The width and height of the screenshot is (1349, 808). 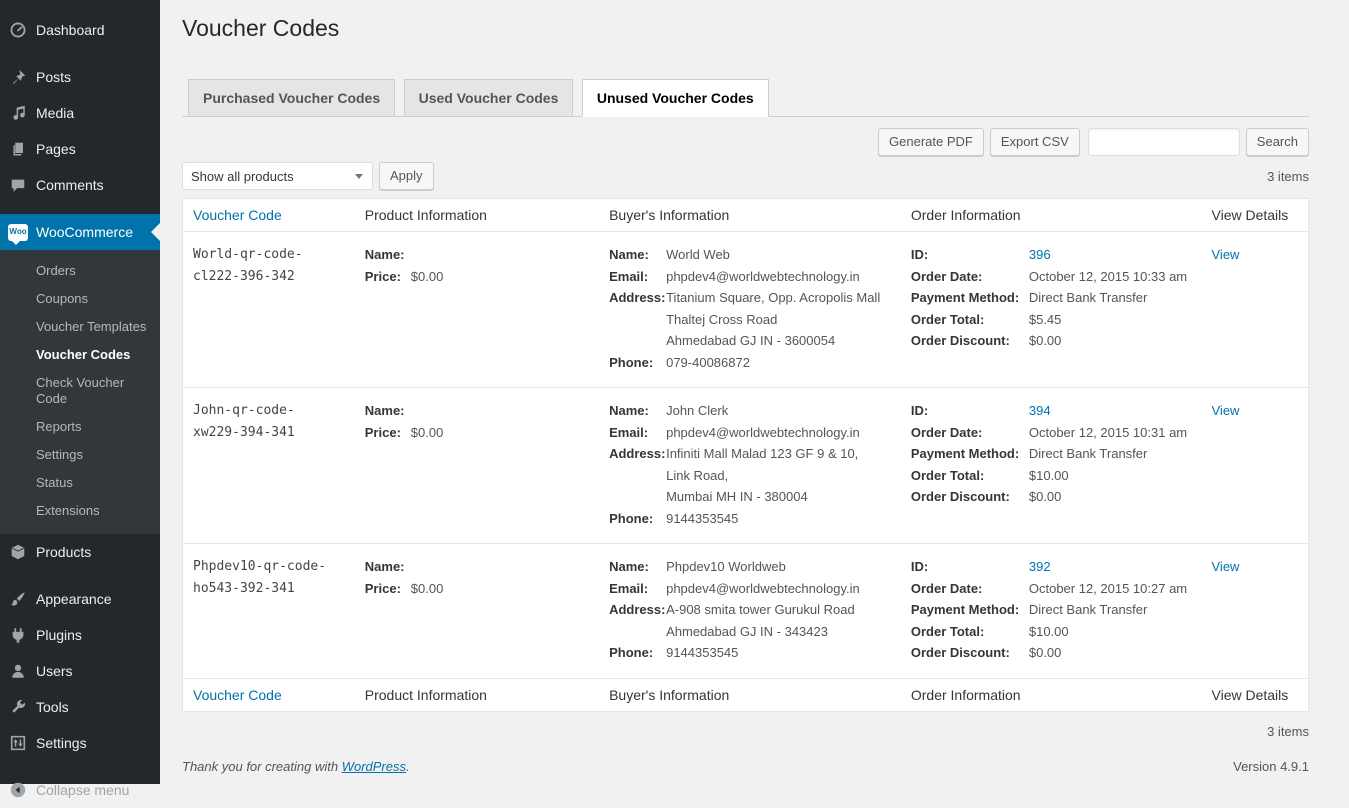 What do you see at coordinates (91, 326) in the screenshot?
I see `submenu-item-voucher-templates: Voucher Templates` at bounding box center [91, 326].